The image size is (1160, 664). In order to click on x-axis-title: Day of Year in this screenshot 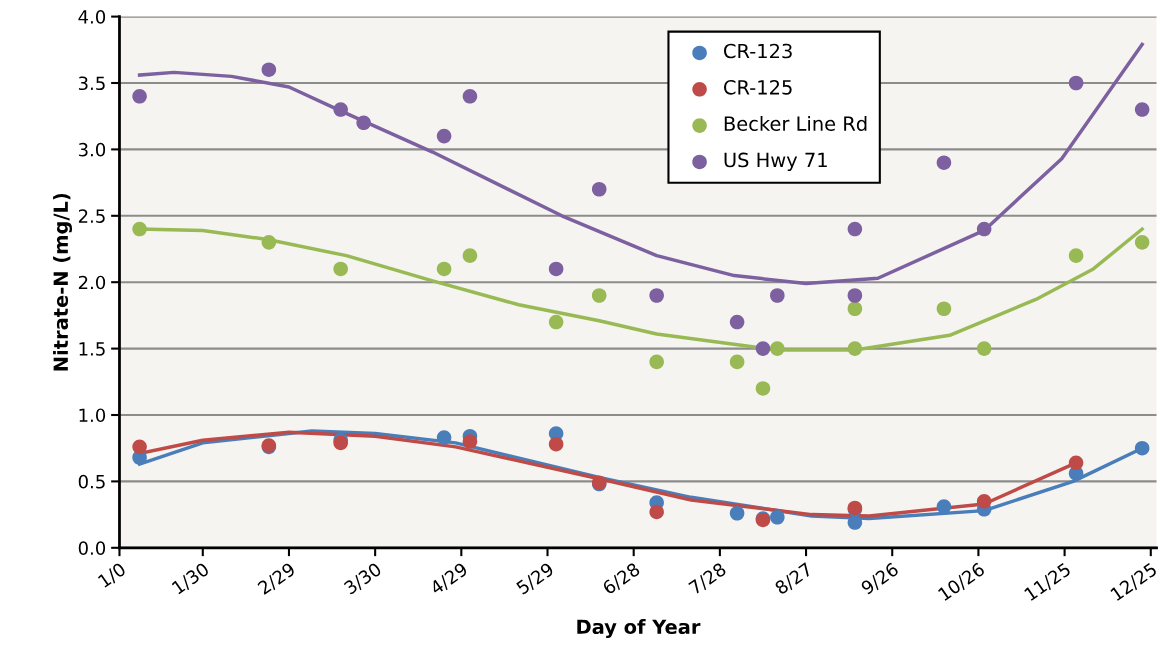, I will do `click(639, 629)`.